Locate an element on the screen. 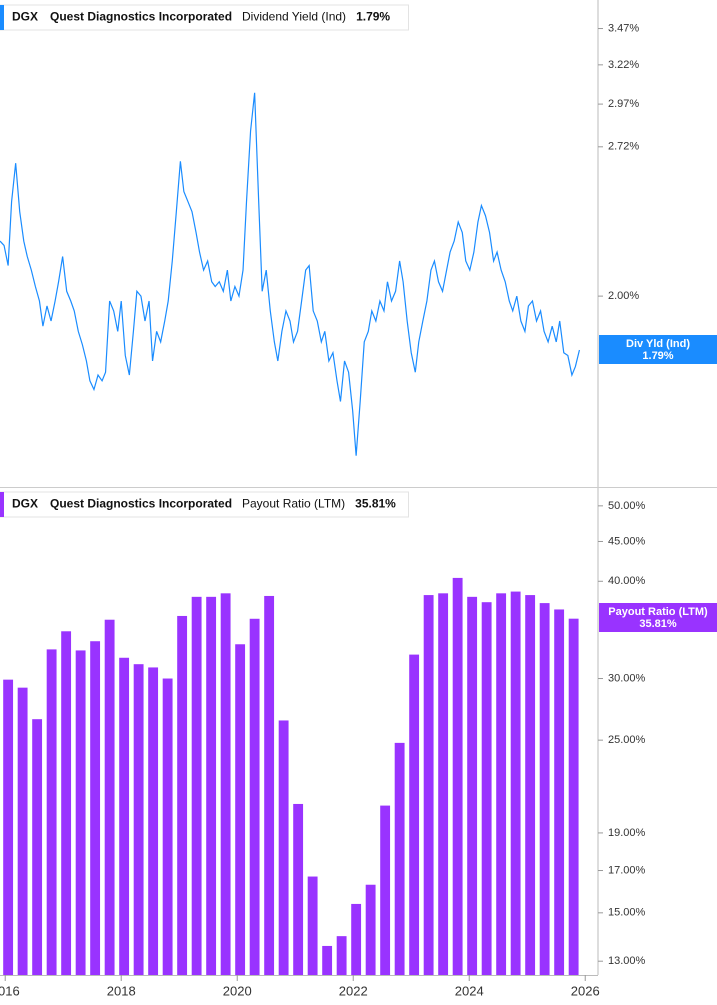 Image resolution: width=717 pixels, height=1005 pixels. y-tick-label: 30.00% is located at coordinates (627, 678).